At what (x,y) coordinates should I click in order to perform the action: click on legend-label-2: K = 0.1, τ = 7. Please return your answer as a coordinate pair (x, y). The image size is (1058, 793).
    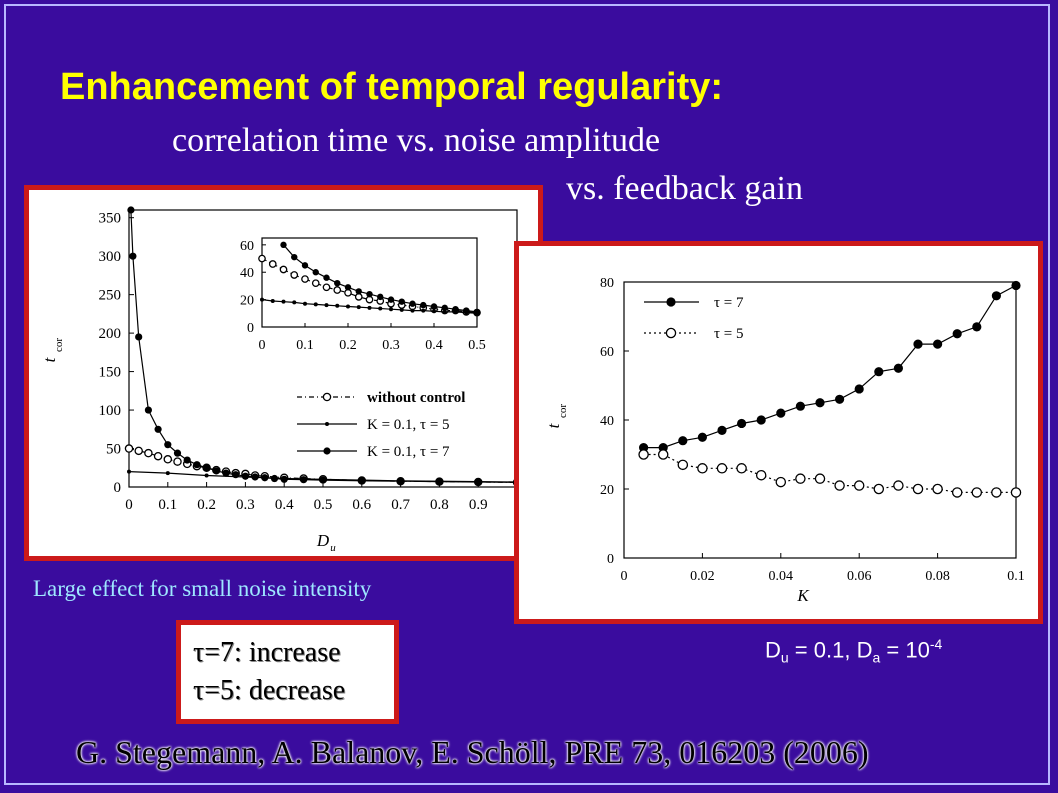
    Looking at the image, I should click on (408, 452).